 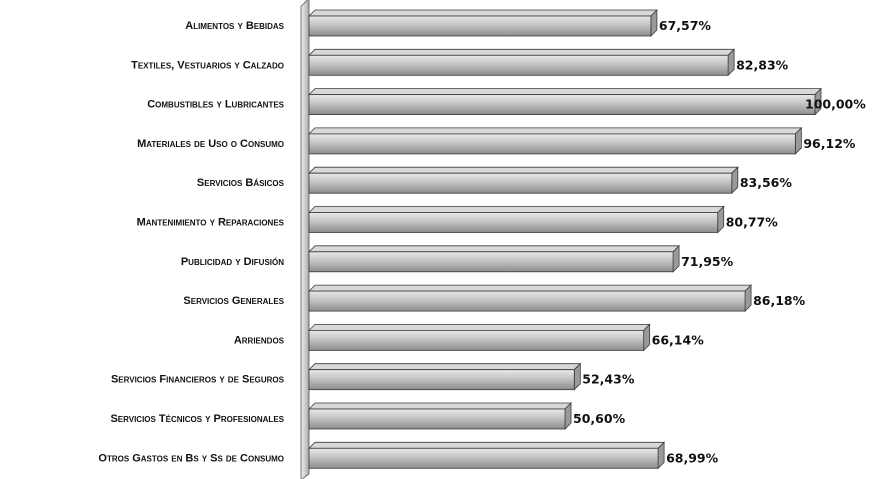 I want to click on bar-7-top, so click(x=494, y=249).